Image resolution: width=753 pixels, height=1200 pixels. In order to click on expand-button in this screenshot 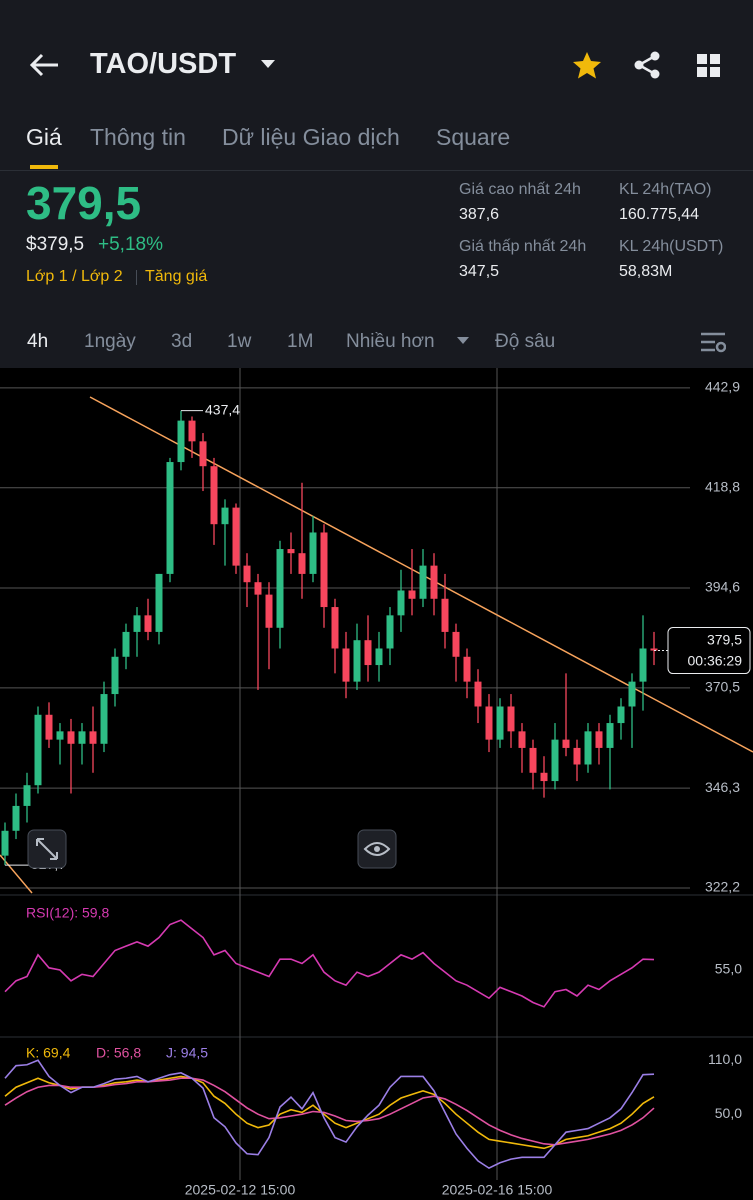, I will do `click(47, 849)`.